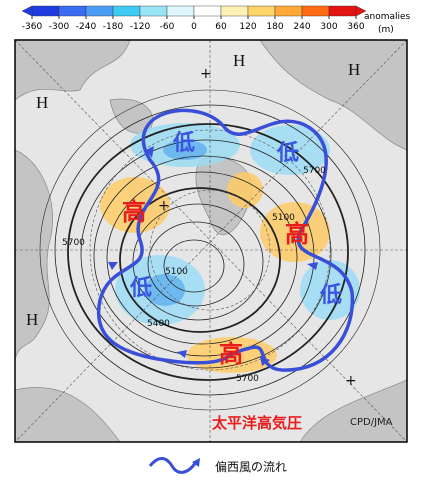 This screenshot has height=482, width=423. I want to click on colorbar-tick-label: -60, so click(167, 27).